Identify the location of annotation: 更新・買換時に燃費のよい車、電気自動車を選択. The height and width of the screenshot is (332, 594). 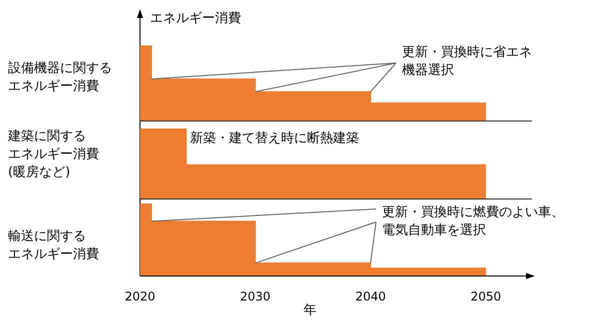
(473, 221).